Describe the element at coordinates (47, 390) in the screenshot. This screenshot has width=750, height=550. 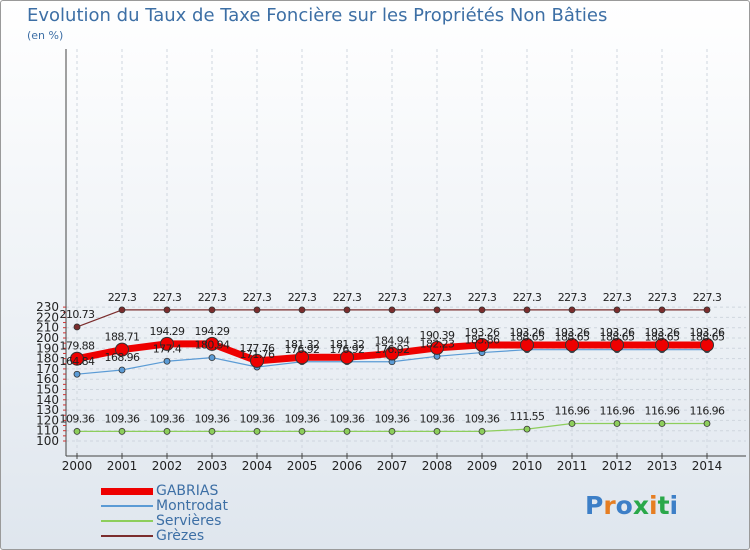
I see `y-tick-label: 150` at that location.